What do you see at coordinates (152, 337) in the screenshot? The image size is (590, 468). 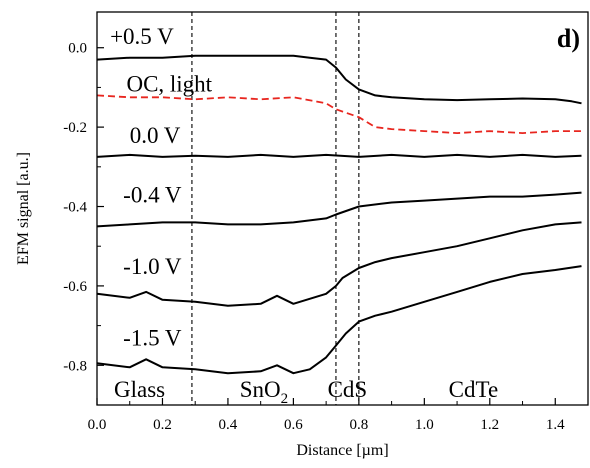 I see `series-label: -1.5 V` at bounding box center [152, 337].